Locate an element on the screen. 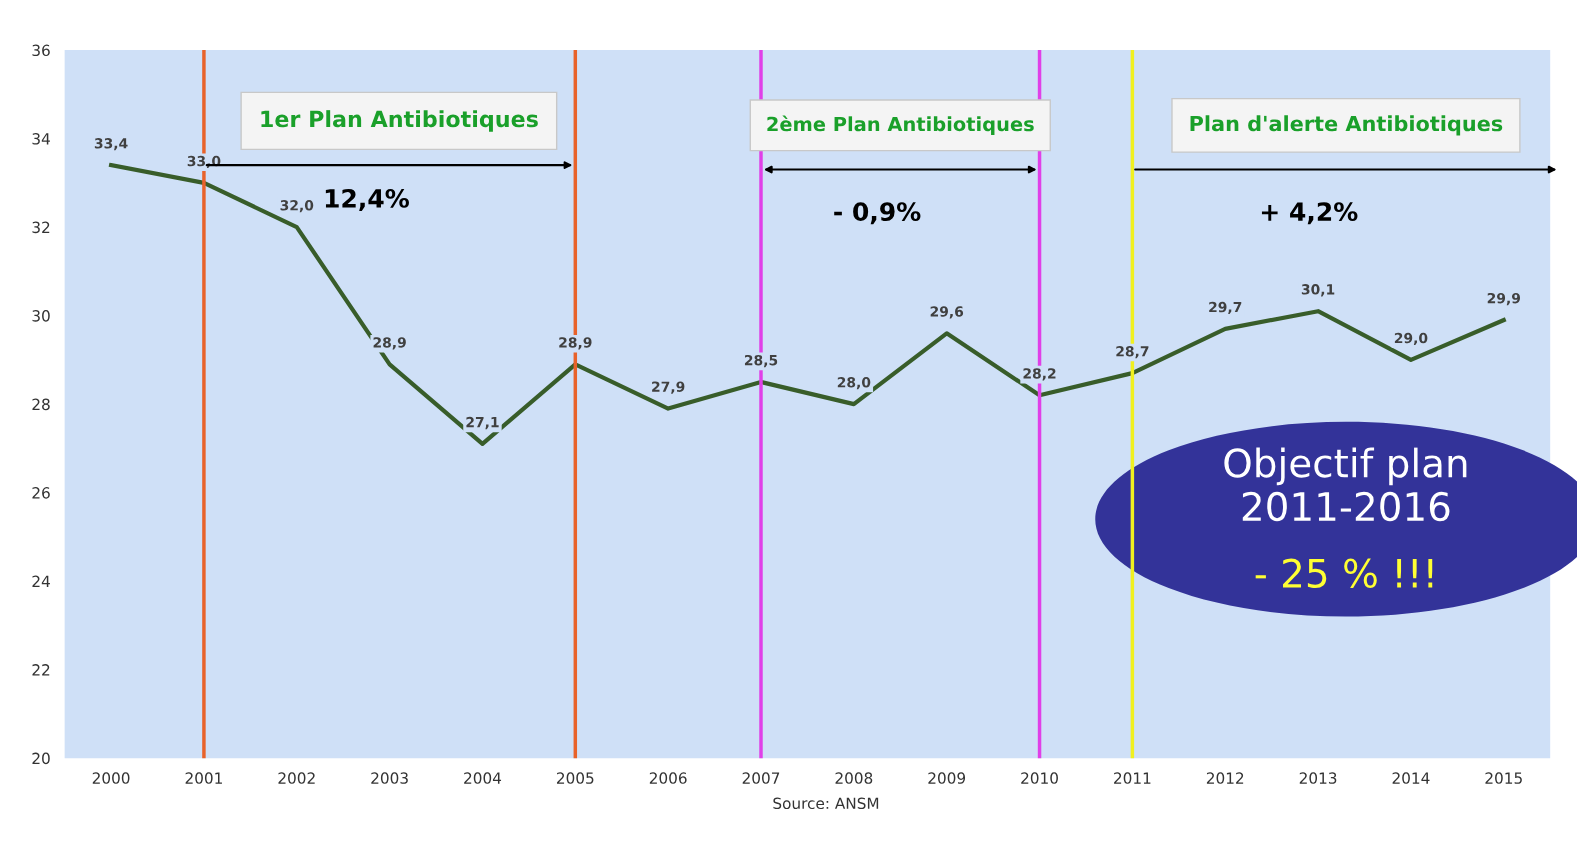 The width and height of the screenshot is (1577, 849). data-label: 28,2 is located at coordinates (1039, 374).